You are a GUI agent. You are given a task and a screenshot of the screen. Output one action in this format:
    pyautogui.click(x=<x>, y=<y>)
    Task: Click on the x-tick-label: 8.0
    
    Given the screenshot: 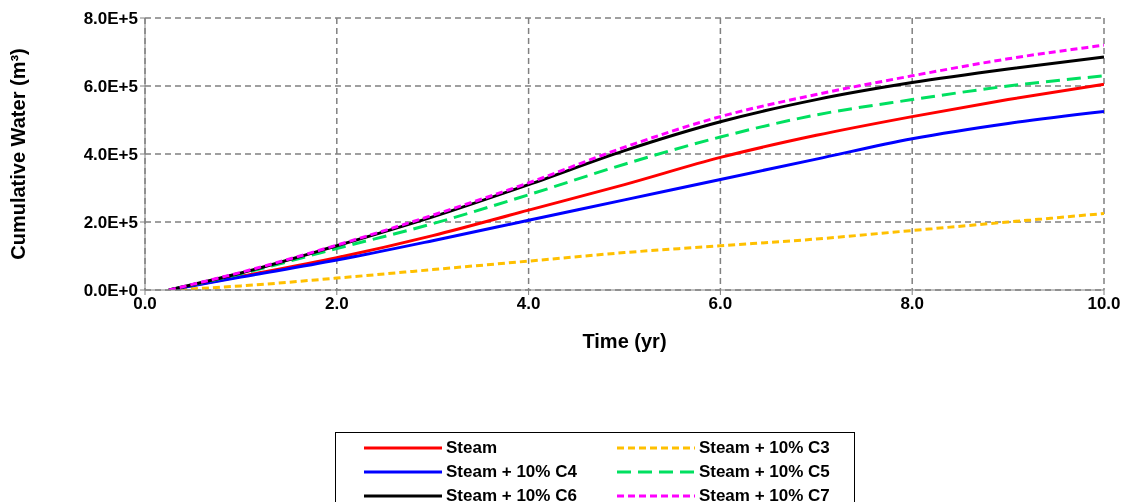 What is the action you would take?
    pyautogui.click(x=912, y=304)
    